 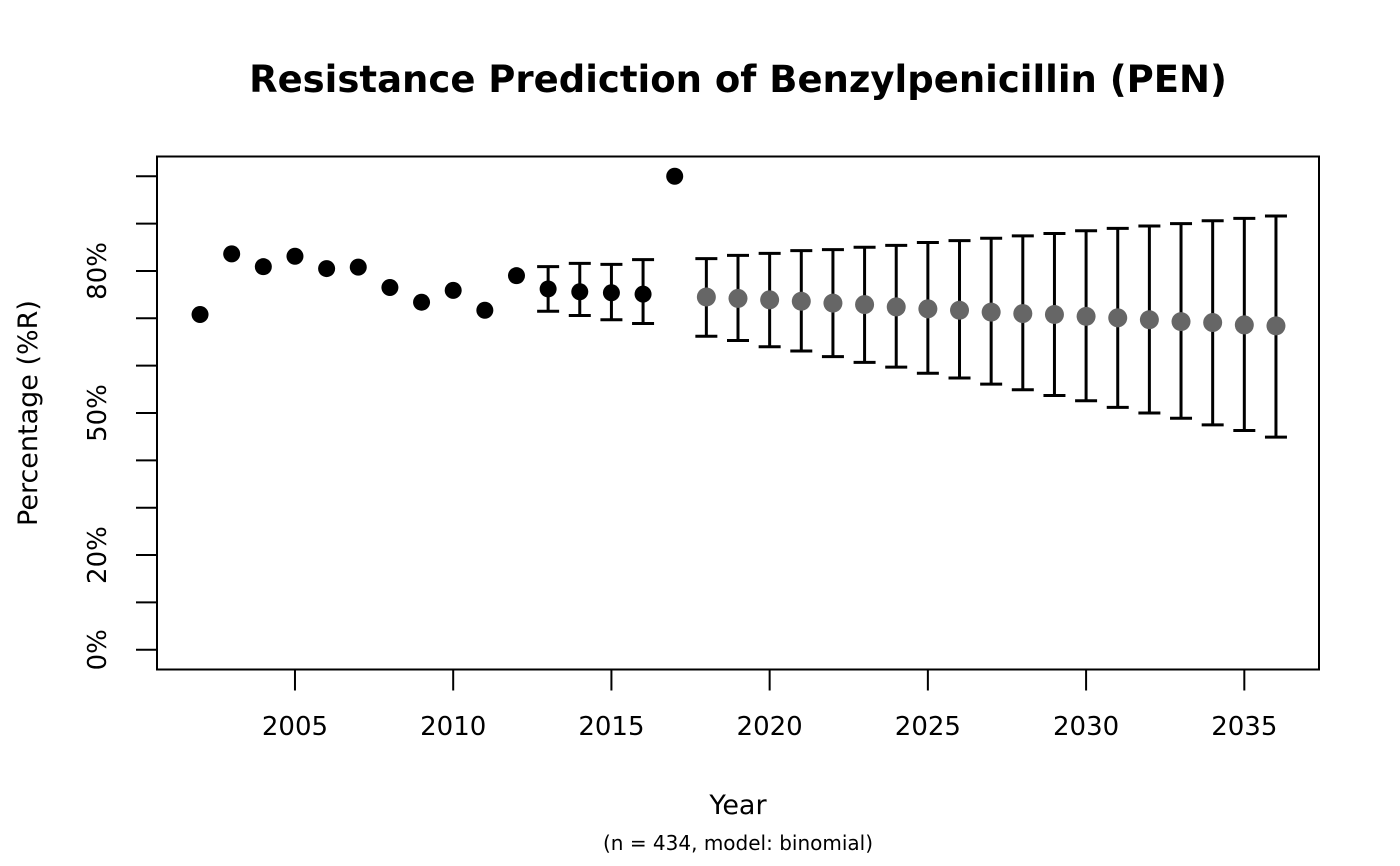 I want to click on x-tick-label: 2030, so click(x=1086, y=727).